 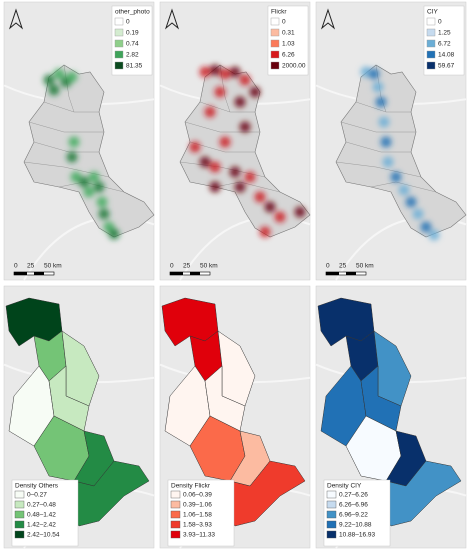 I want to click on legend-label: 2.42–10.54, so click(x=43, y=535).